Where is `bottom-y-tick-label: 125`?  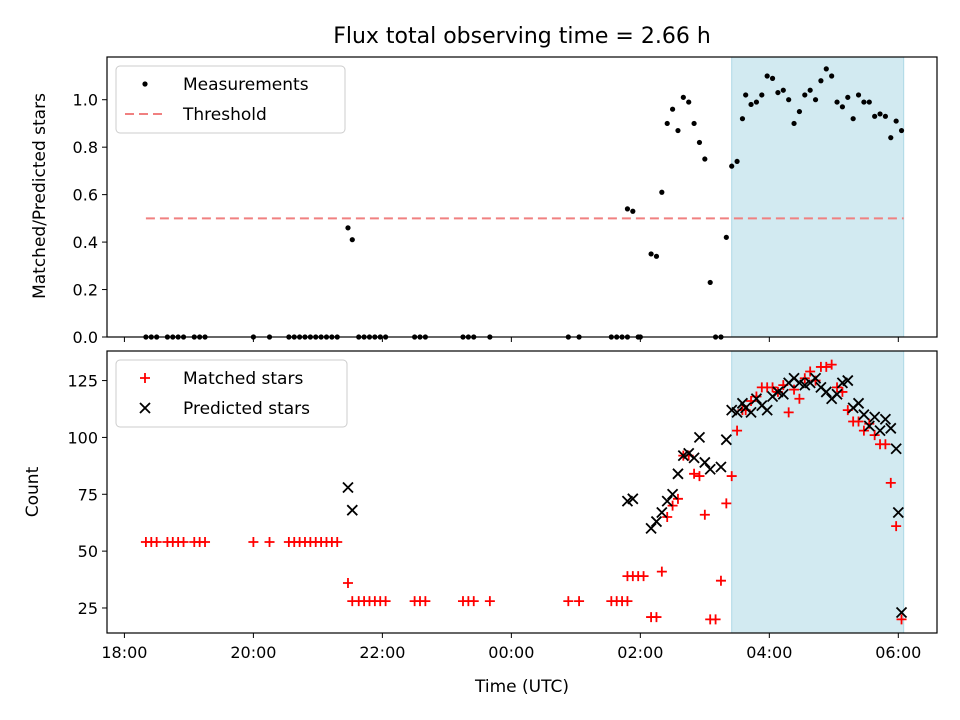 bottom-y-tick-label: 125 is located at coordinates (82, 381).